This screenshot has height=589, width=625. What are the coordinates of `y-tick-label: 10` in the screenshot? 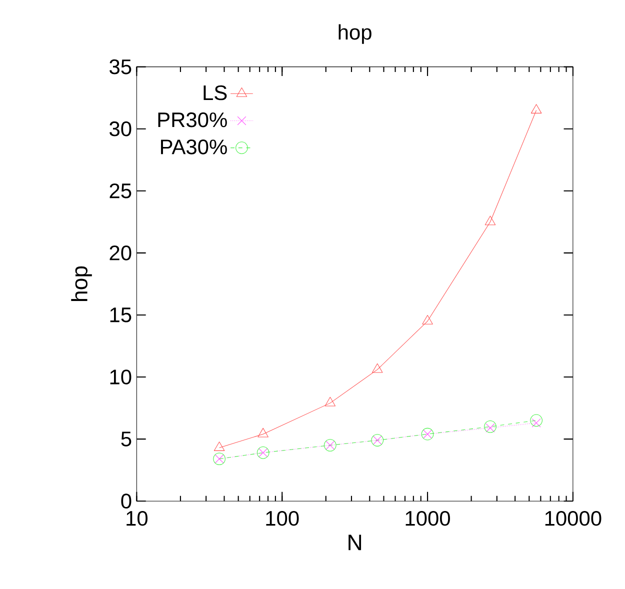 It's located at (121, 377).